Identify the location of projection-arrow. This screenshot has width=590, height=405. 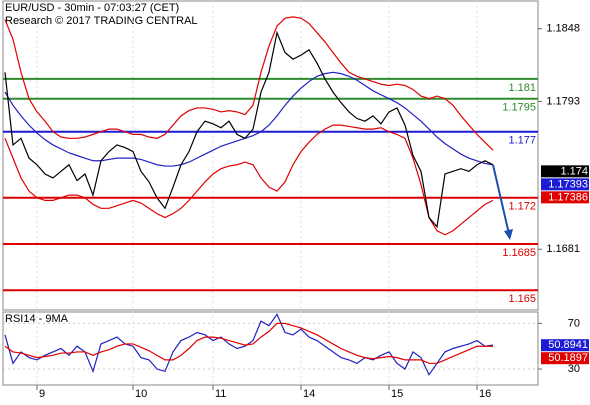
(501, 199).